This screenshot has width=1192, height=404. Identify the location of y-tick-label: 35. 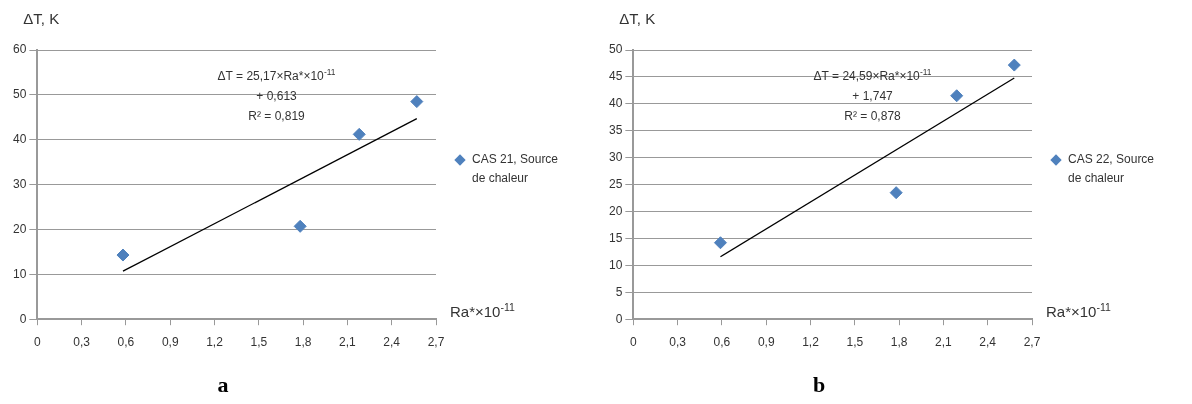
(615, 130).